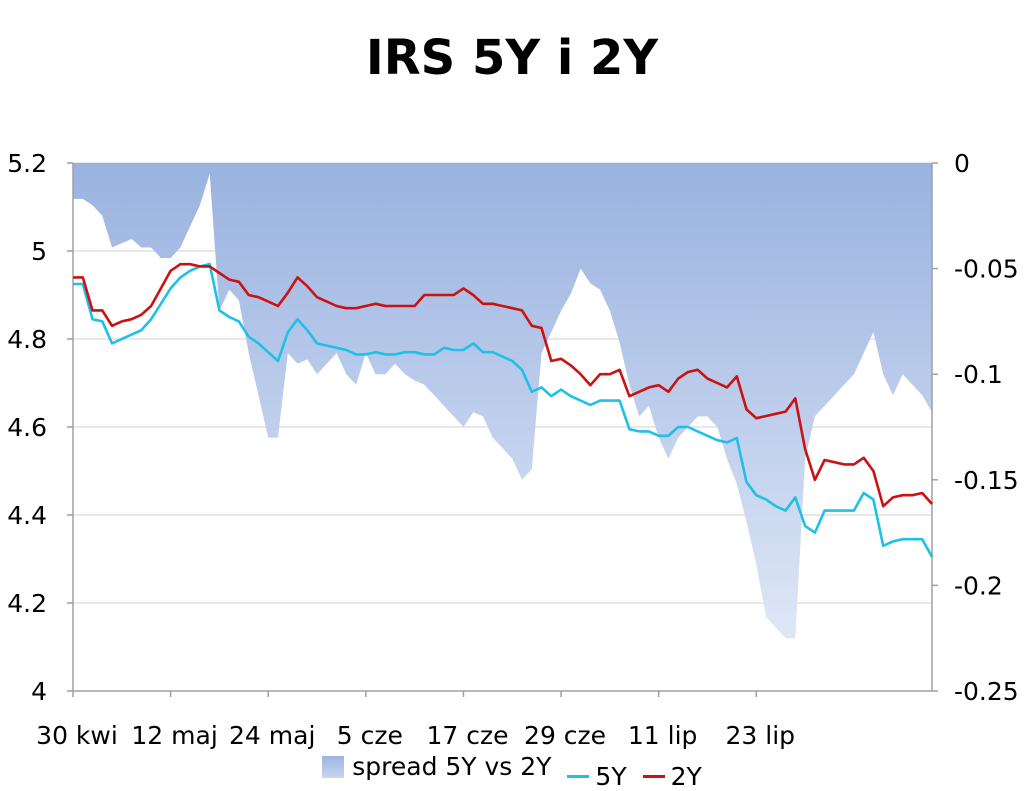  Describe the element at coordinates (272, 735) in the screenshot. I see `x-tick-label: 24 maj` at that location.